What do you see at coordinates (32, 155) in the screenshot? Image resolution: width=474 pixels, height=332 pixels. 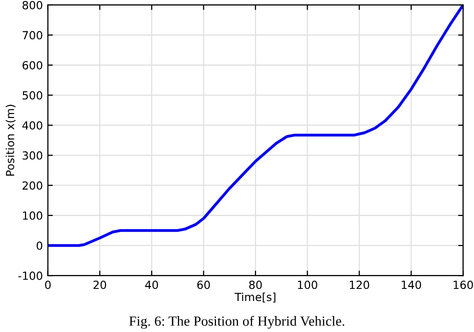 I see `y-tick-label: 300` at bounding box center [32, 155].